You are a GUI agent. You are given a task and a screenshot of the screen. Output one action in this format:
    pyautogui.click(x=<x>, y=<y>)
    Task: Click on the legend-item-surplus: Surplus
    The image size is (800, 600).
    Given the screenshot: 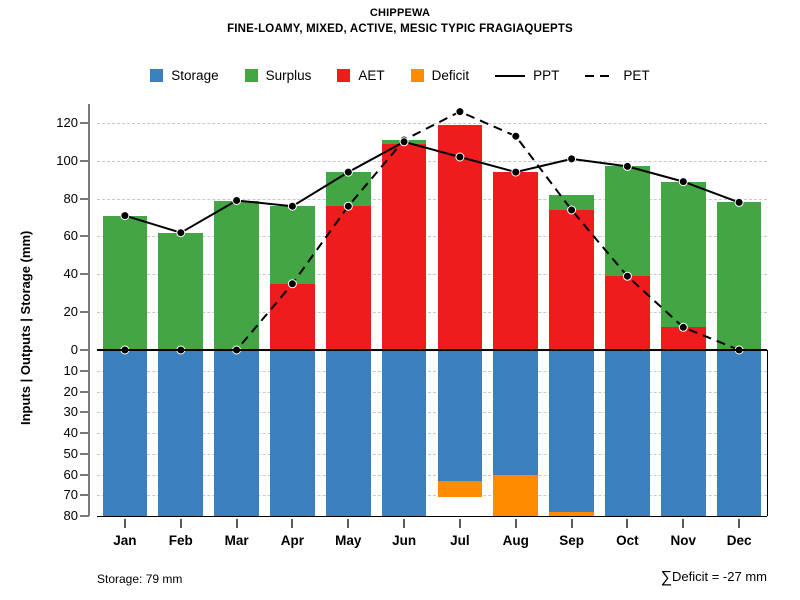 What is the action you would take?
    pyautogui.click(x=278, y=75)
    